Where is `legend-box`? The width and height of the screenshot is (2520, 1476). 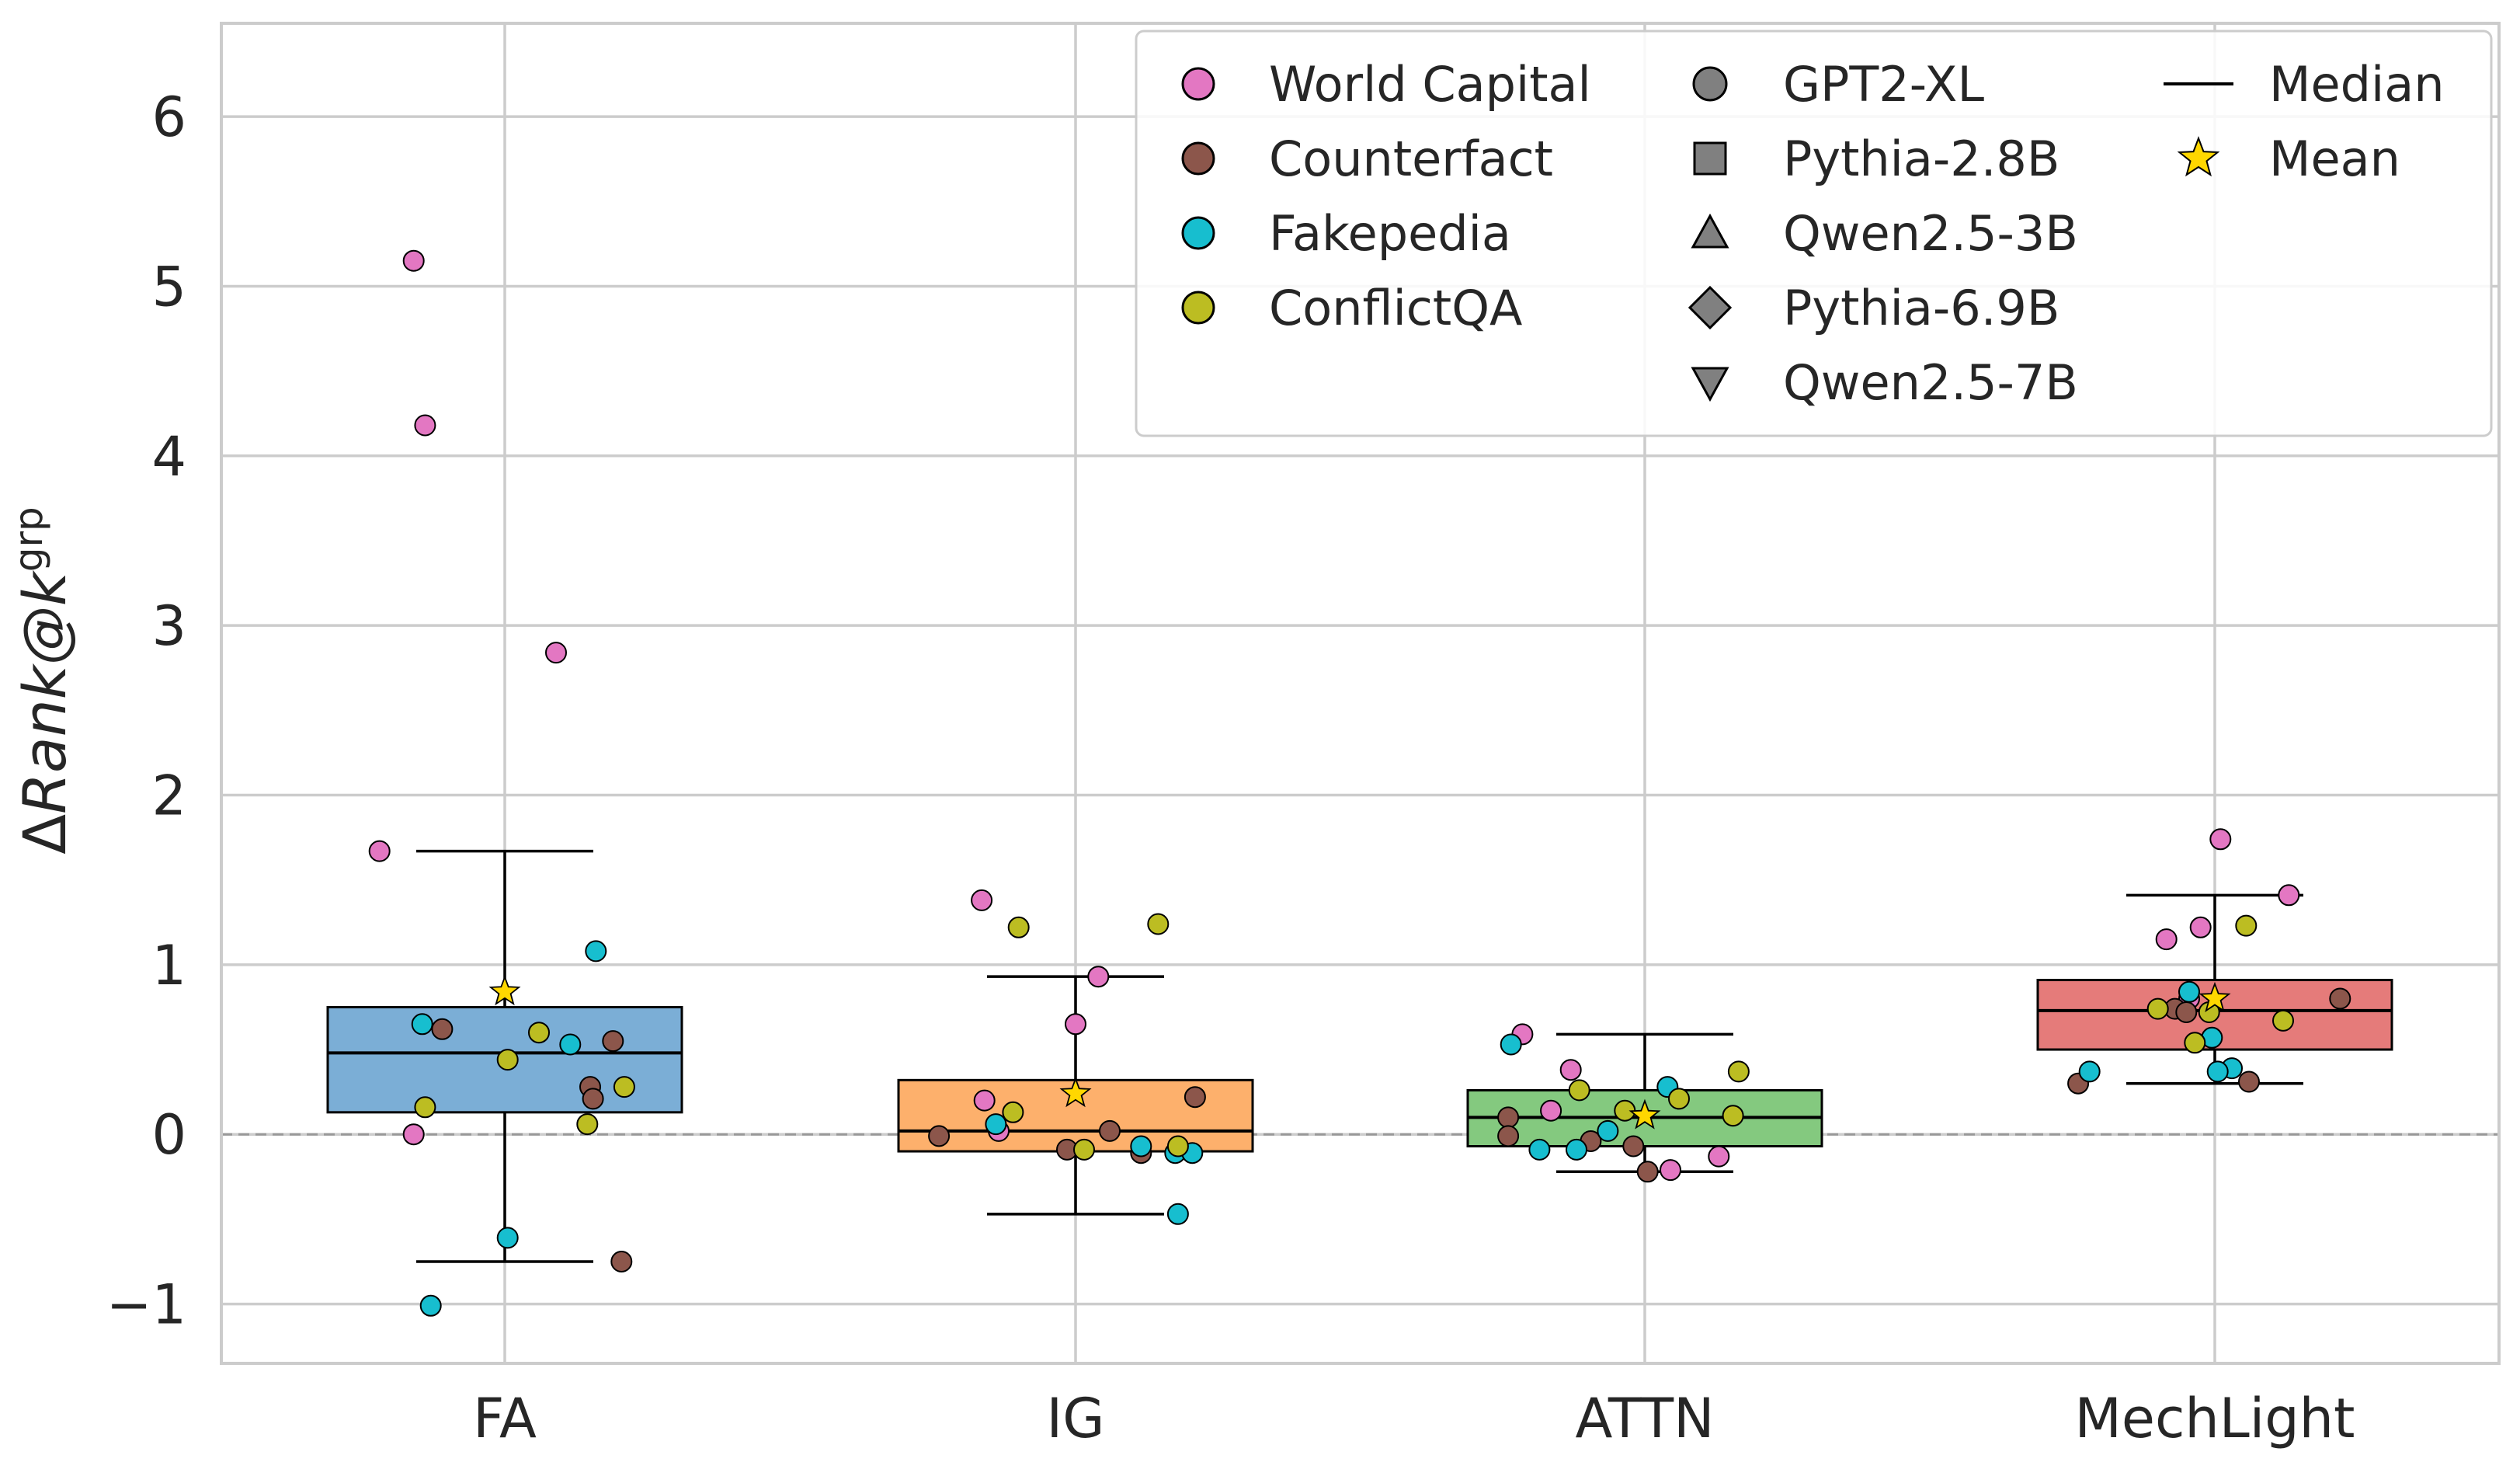 legend-box is located at coordinates (1814, 234).